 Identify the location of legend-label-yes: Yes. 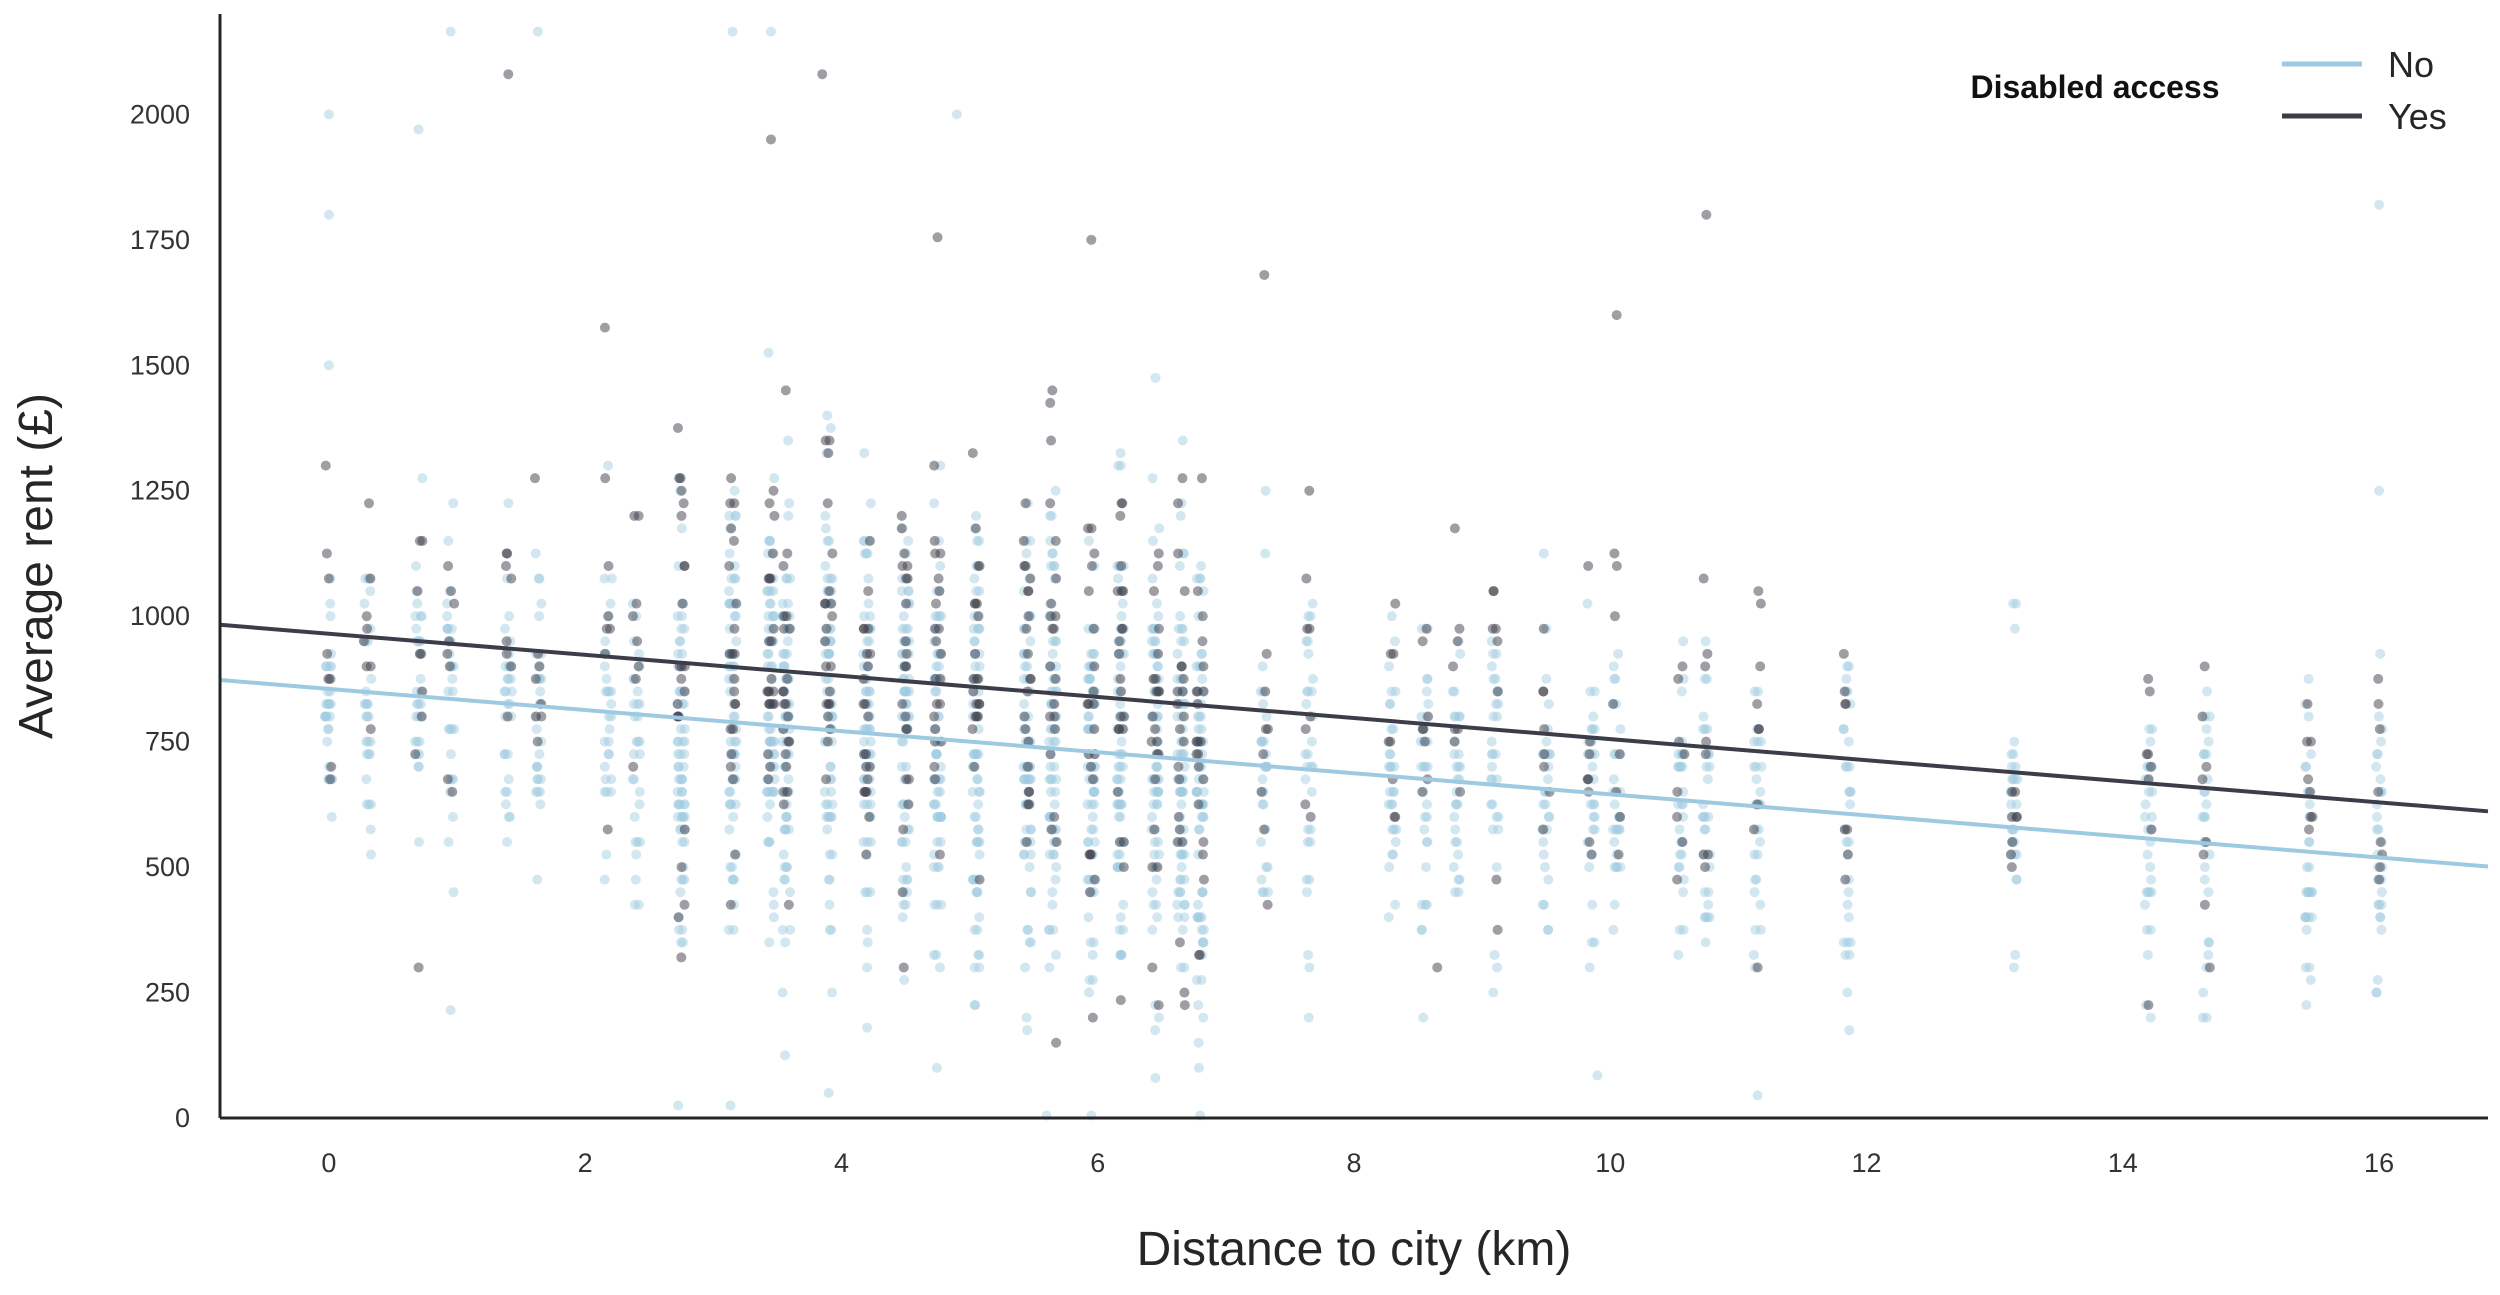
(2417, 116).